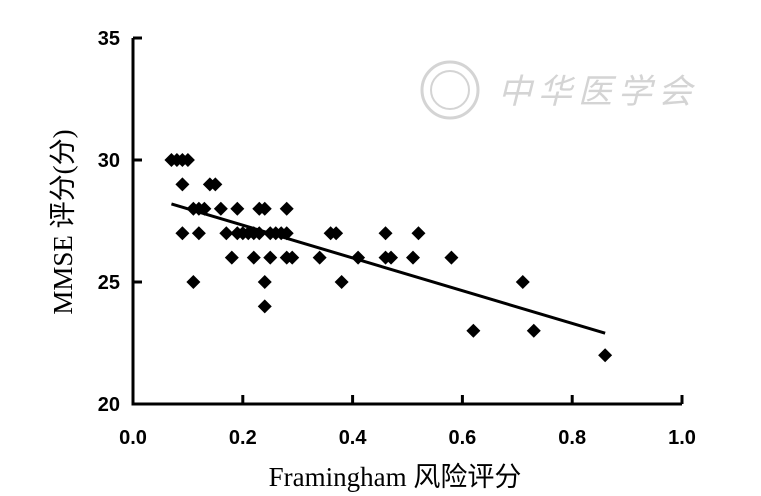 Image resolution: width=761 pixels, height=496 pixels. I want to click on y-tick-label: 25, so click(109, 283).